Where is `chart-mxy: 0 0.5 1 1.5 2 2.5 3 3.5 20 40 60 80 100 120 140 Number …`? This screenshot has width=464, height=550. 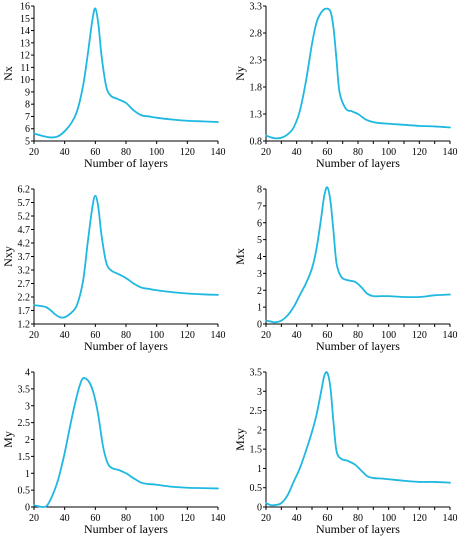
chart-mxy: 0 0.5 1 1.5 2 2.5 3 3.5 20 40 60 80 100 120 140 Number … is located at coordinates (345, 452).